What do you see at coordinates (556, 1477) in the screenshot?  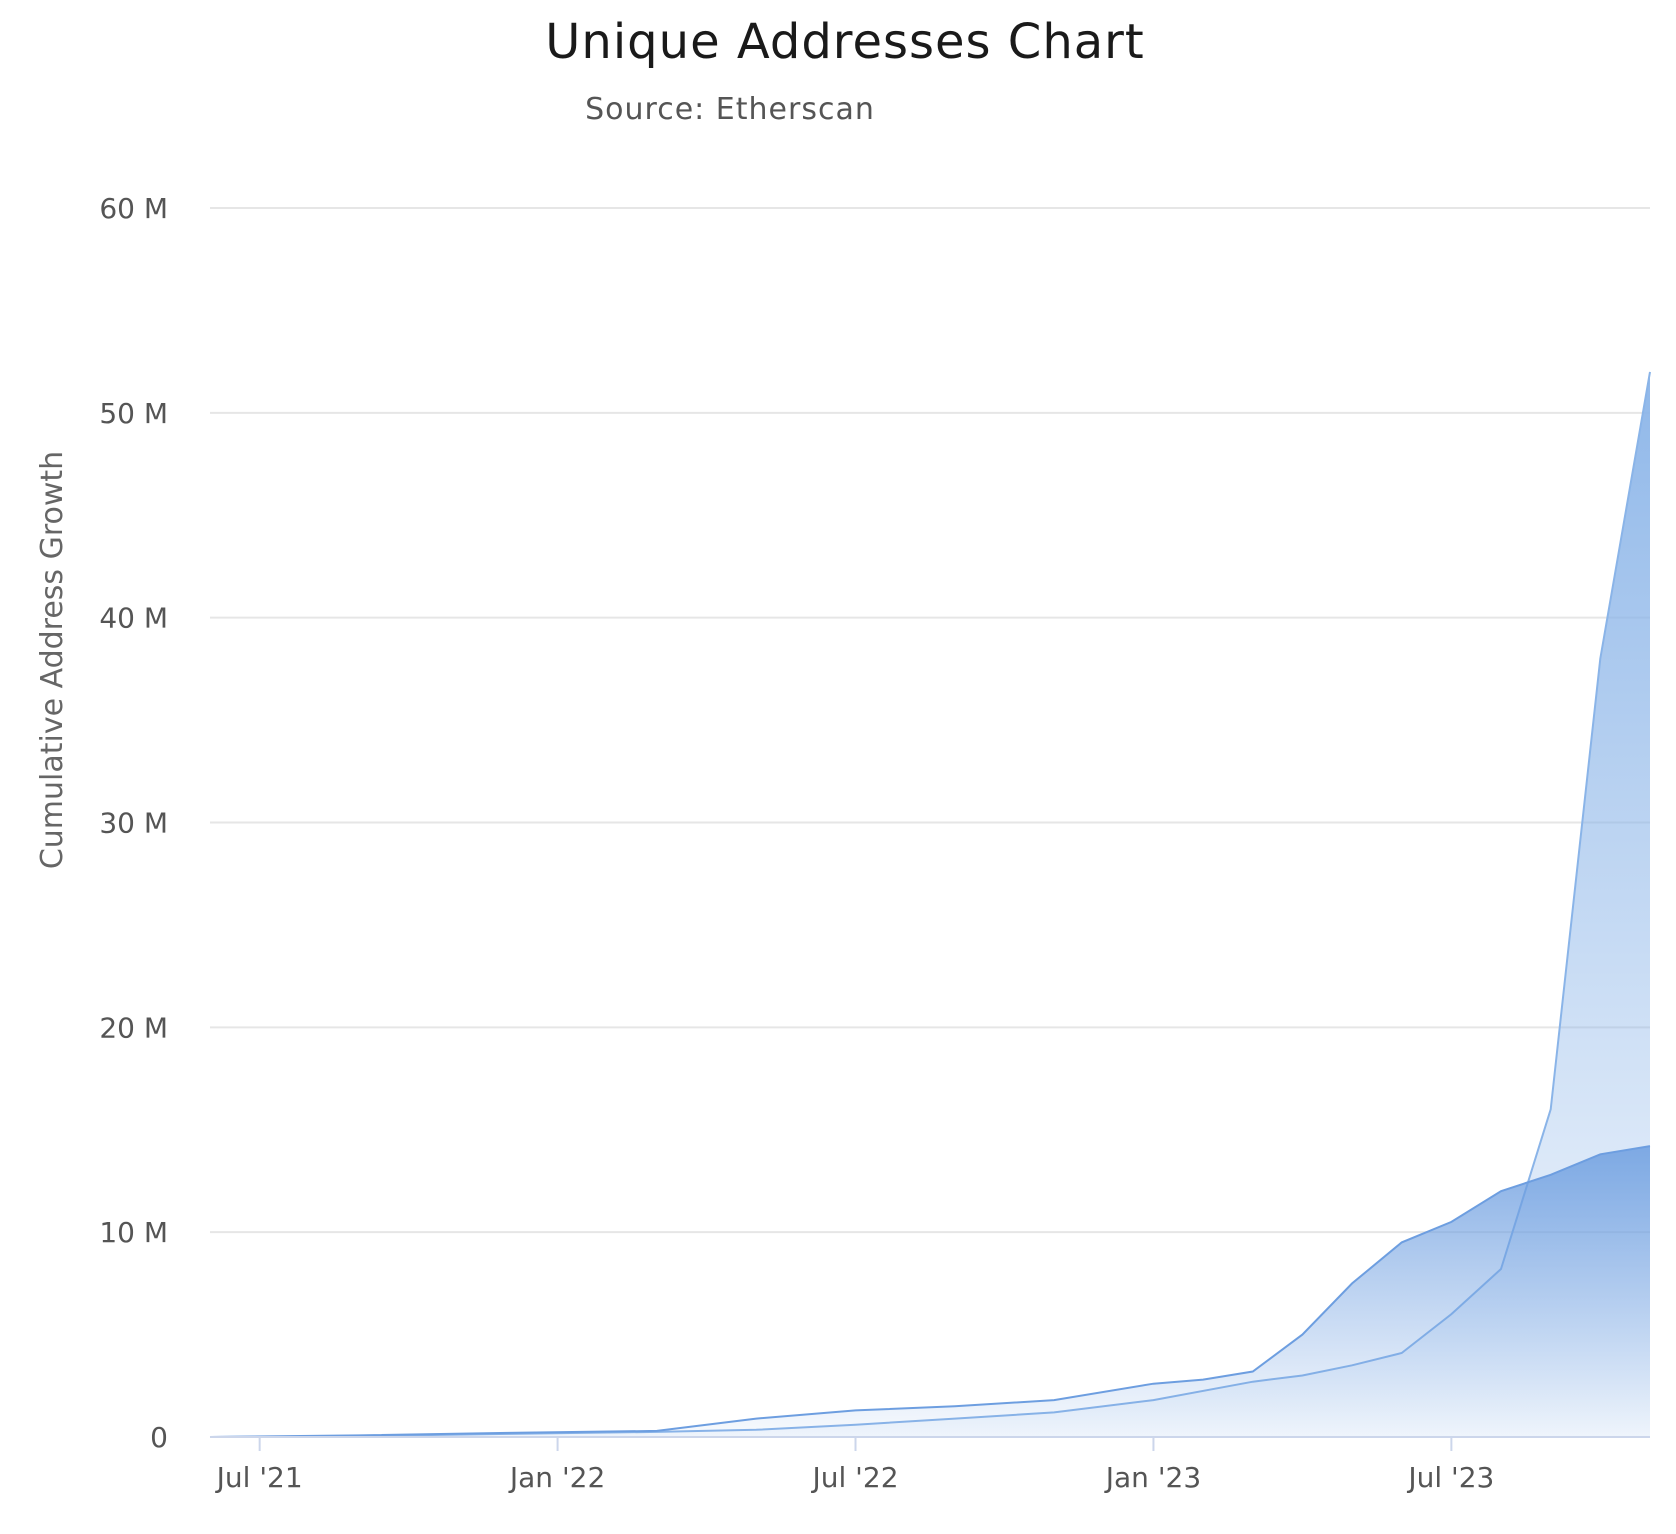 I see `x-tick-label: Jan '22` at bounding box center [556, 1477].